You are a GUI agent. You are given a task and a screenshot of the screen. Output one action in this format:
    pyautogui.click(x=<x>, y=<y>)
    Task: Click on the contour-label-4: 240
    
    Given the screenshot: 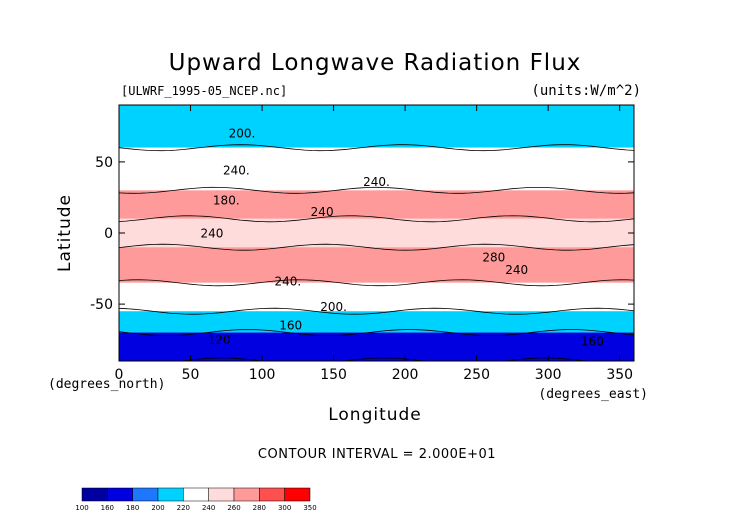 What is the action you would take?
    pyautogui.click(x=322, y=212)
    